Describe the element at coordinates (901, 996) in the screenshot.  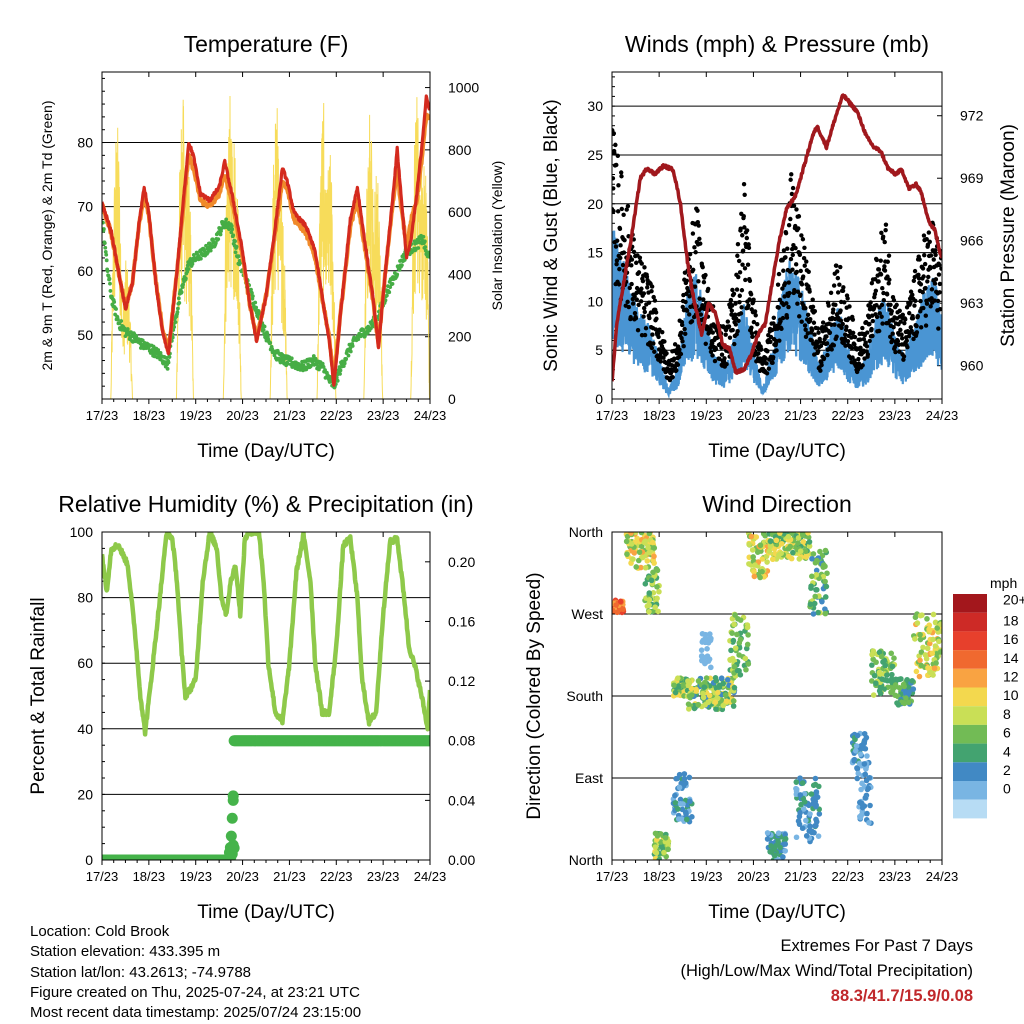
I see `extremes-values: 88.3/41.7/15.9/0.08` at that location.